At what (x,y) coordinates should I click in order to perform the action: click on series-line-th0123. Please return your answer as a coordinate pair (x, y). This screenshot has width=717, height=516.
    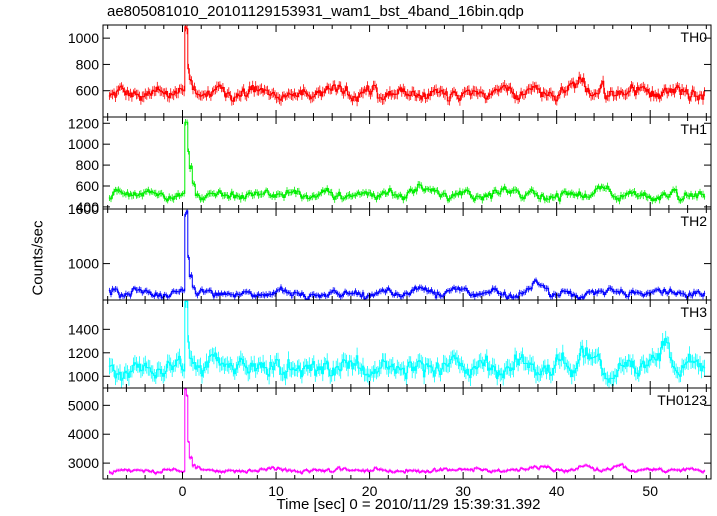
    Looking at the image, I should click on (407, 431).